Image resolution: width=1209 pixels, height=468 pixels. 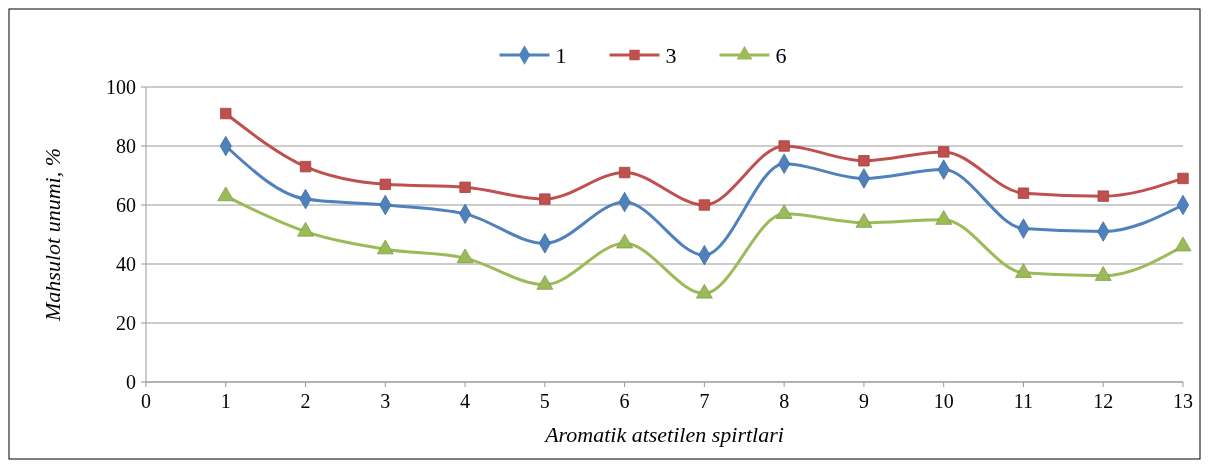 I want to click on legend-label: 6, so click(x=781, y=55).